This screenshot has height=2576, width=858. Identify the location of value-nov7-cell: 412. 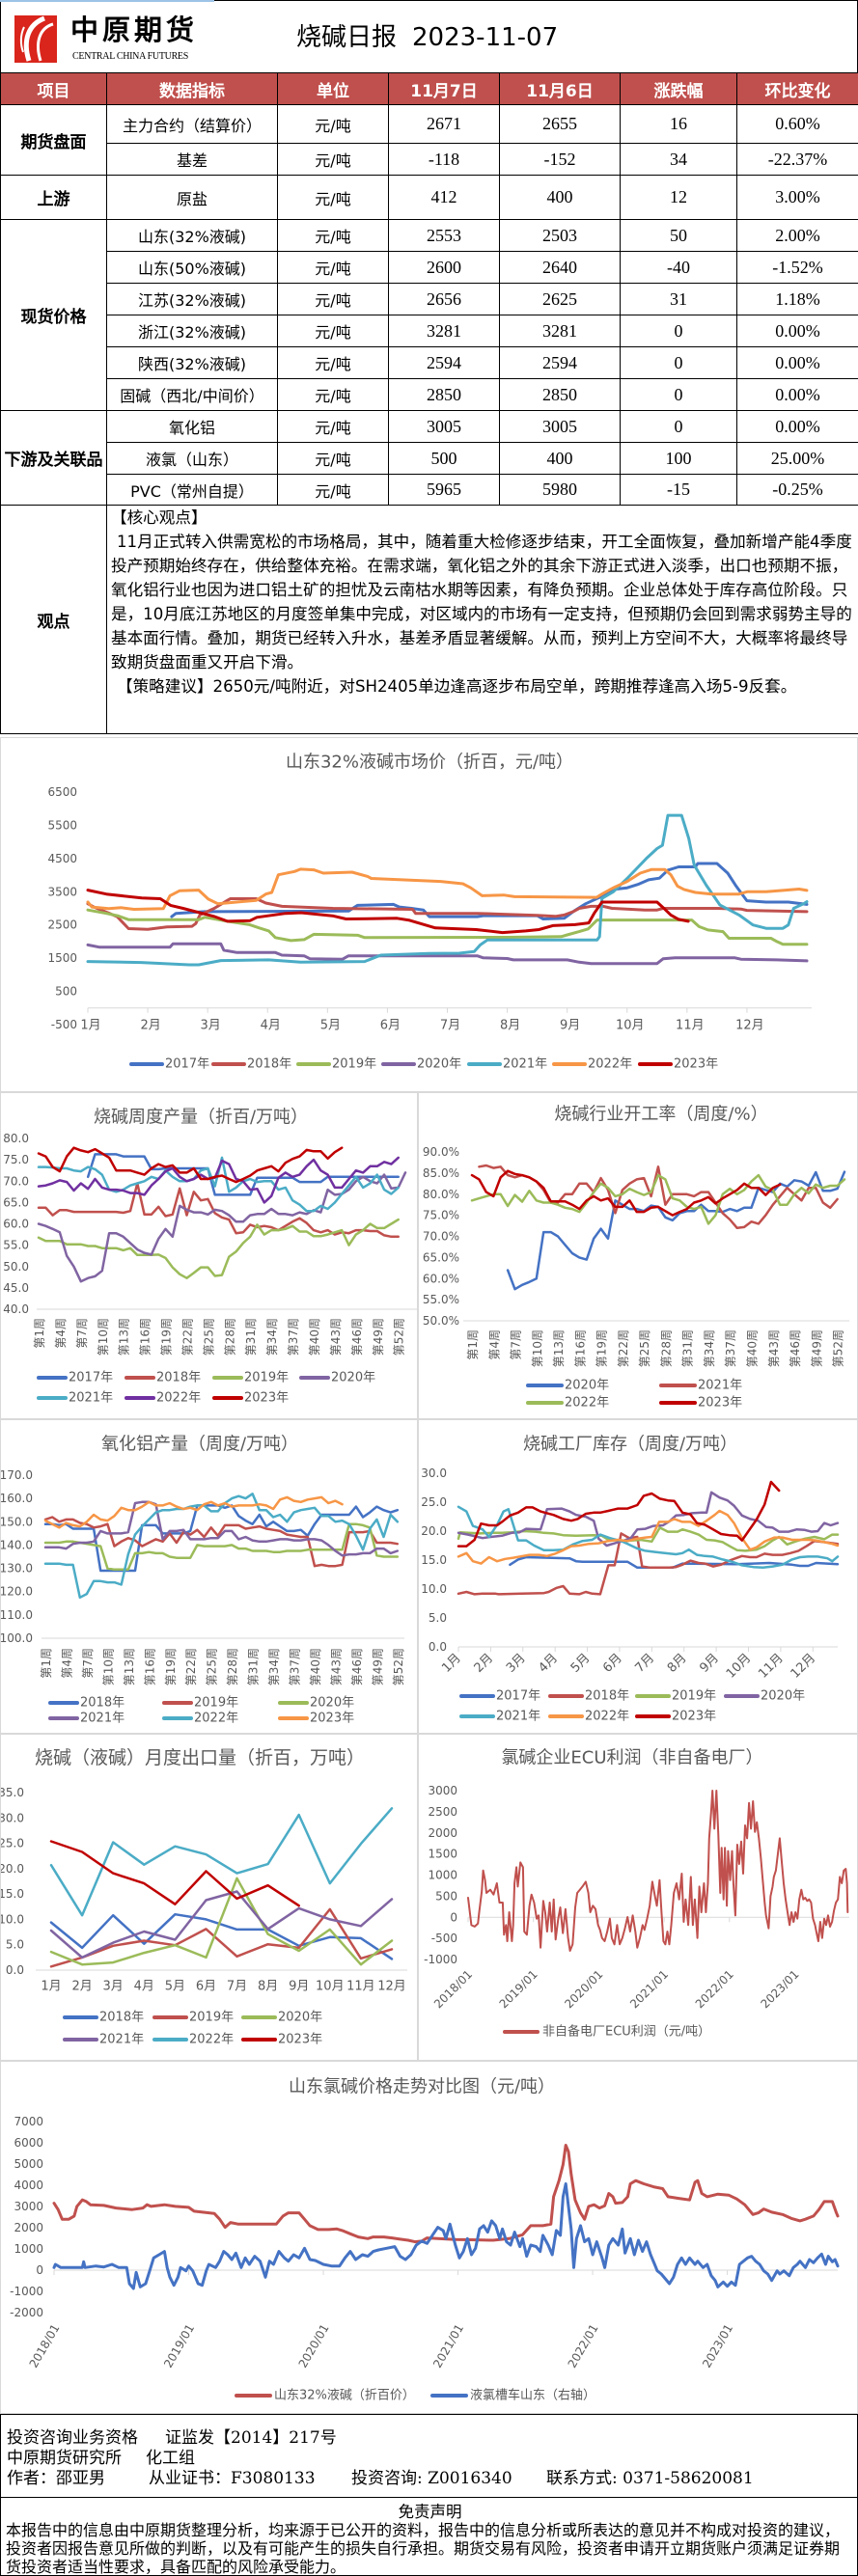
(444, 197).